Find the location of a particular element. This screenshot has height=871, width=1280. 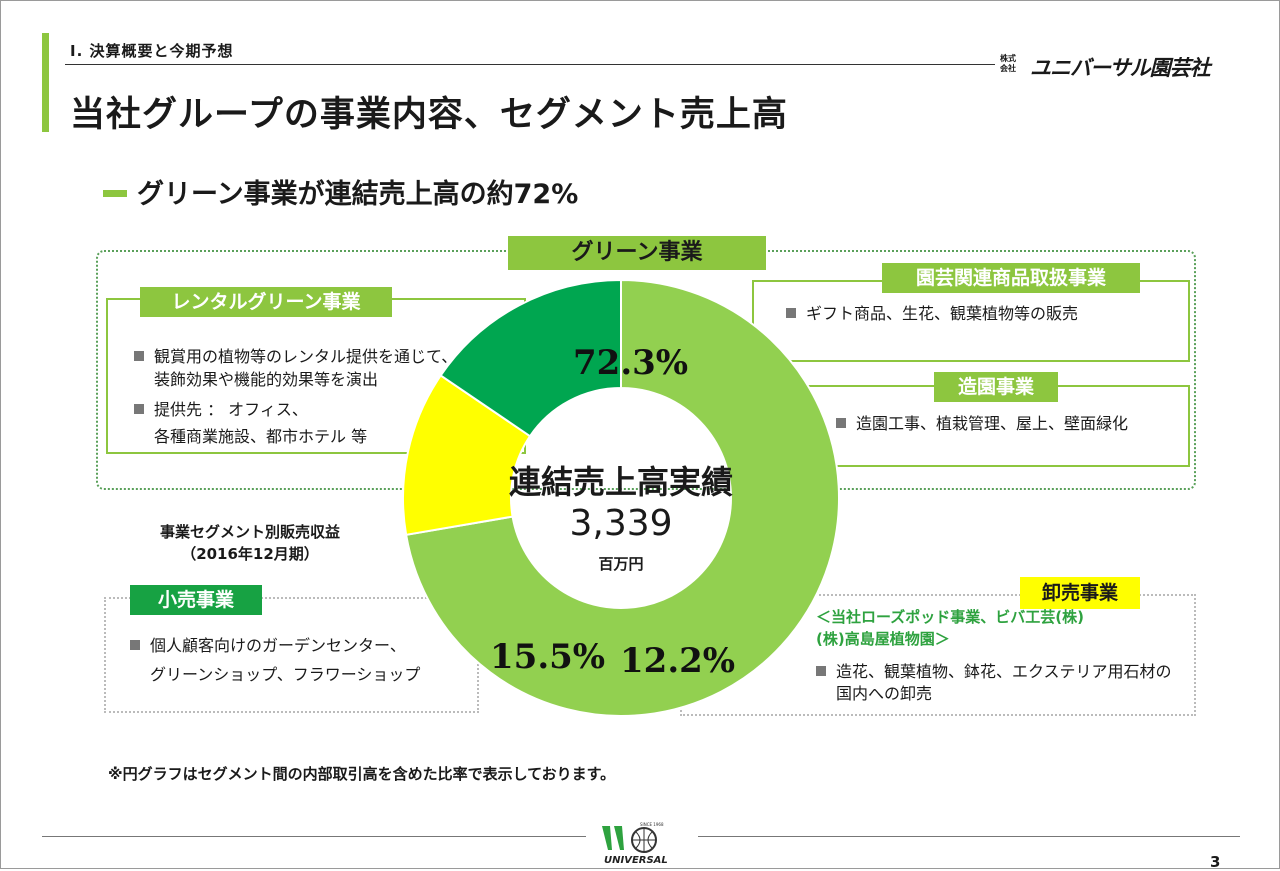

header-divider is located at coordinates (530, 64).